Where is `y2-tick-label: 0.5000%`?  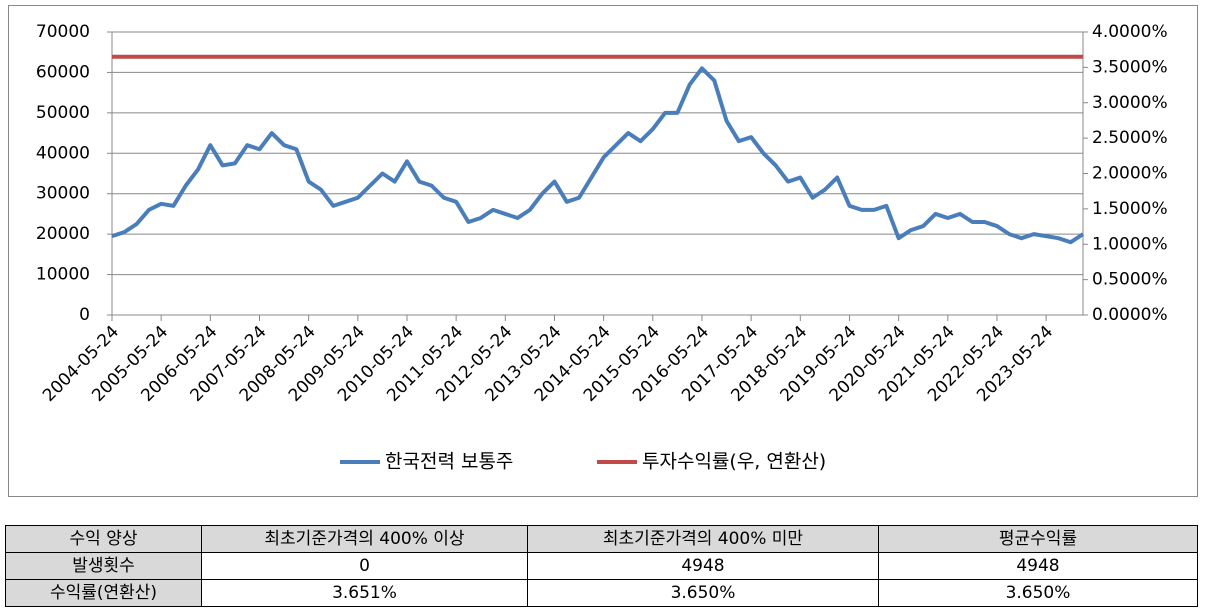 y2-tick-label: 0.5000% is located at coordinates (1130, 280).